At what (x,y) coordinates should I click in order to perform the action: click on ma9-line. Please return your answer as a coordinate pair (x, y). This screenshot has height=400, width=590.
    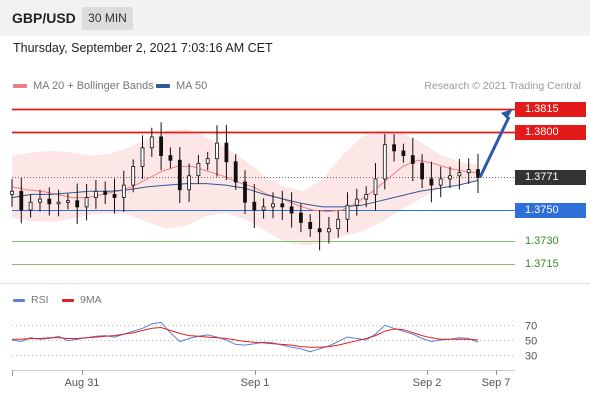
    Looking at the image, I should click on (245, 337).